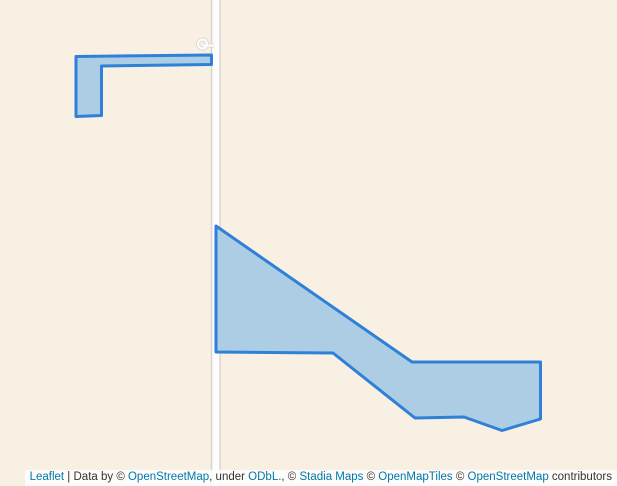  What do you see at coordinates (96, 476) in the screenshot?
I see `attribution-text-data-by: | Data by ©` at bounding box center [96, 476].